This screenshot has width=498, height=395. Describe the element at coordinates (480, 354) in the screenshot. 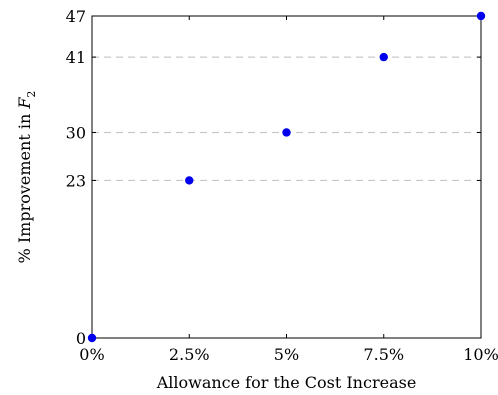

I see `x-tick-label-4: 10%` at that location.